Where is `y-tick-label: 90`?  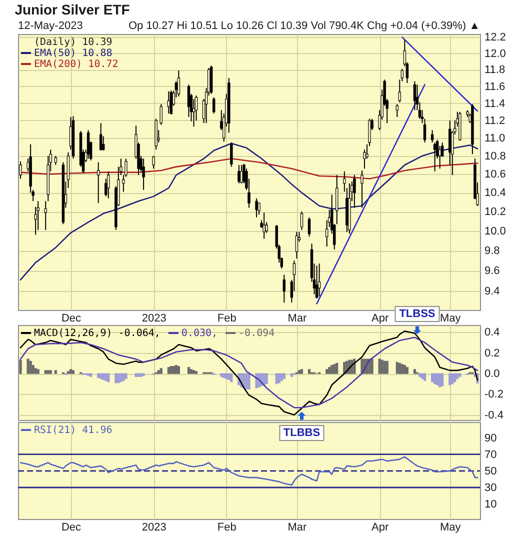 y-tick-label: 90 is located at coordinates (490, 438).